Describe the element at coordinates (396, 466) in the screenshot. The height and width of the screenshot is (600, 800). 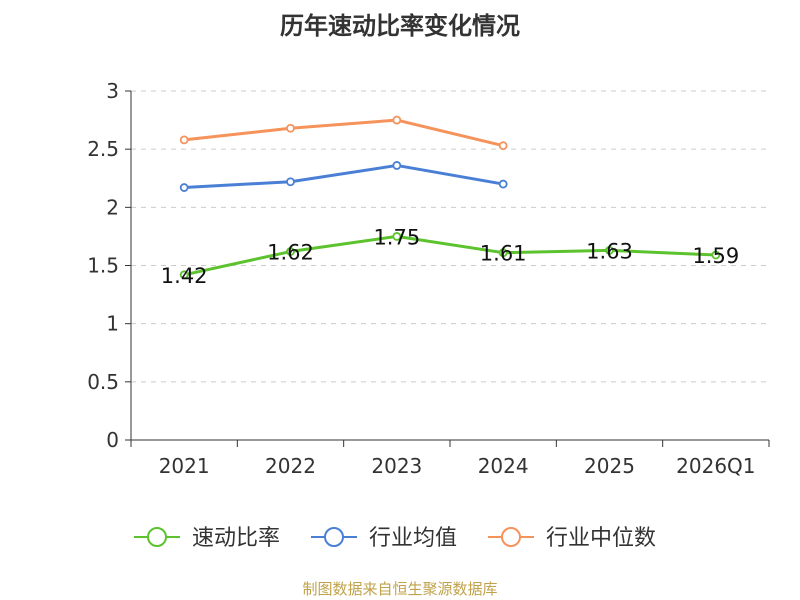
I see `x-tick-label: 2023` at that location.